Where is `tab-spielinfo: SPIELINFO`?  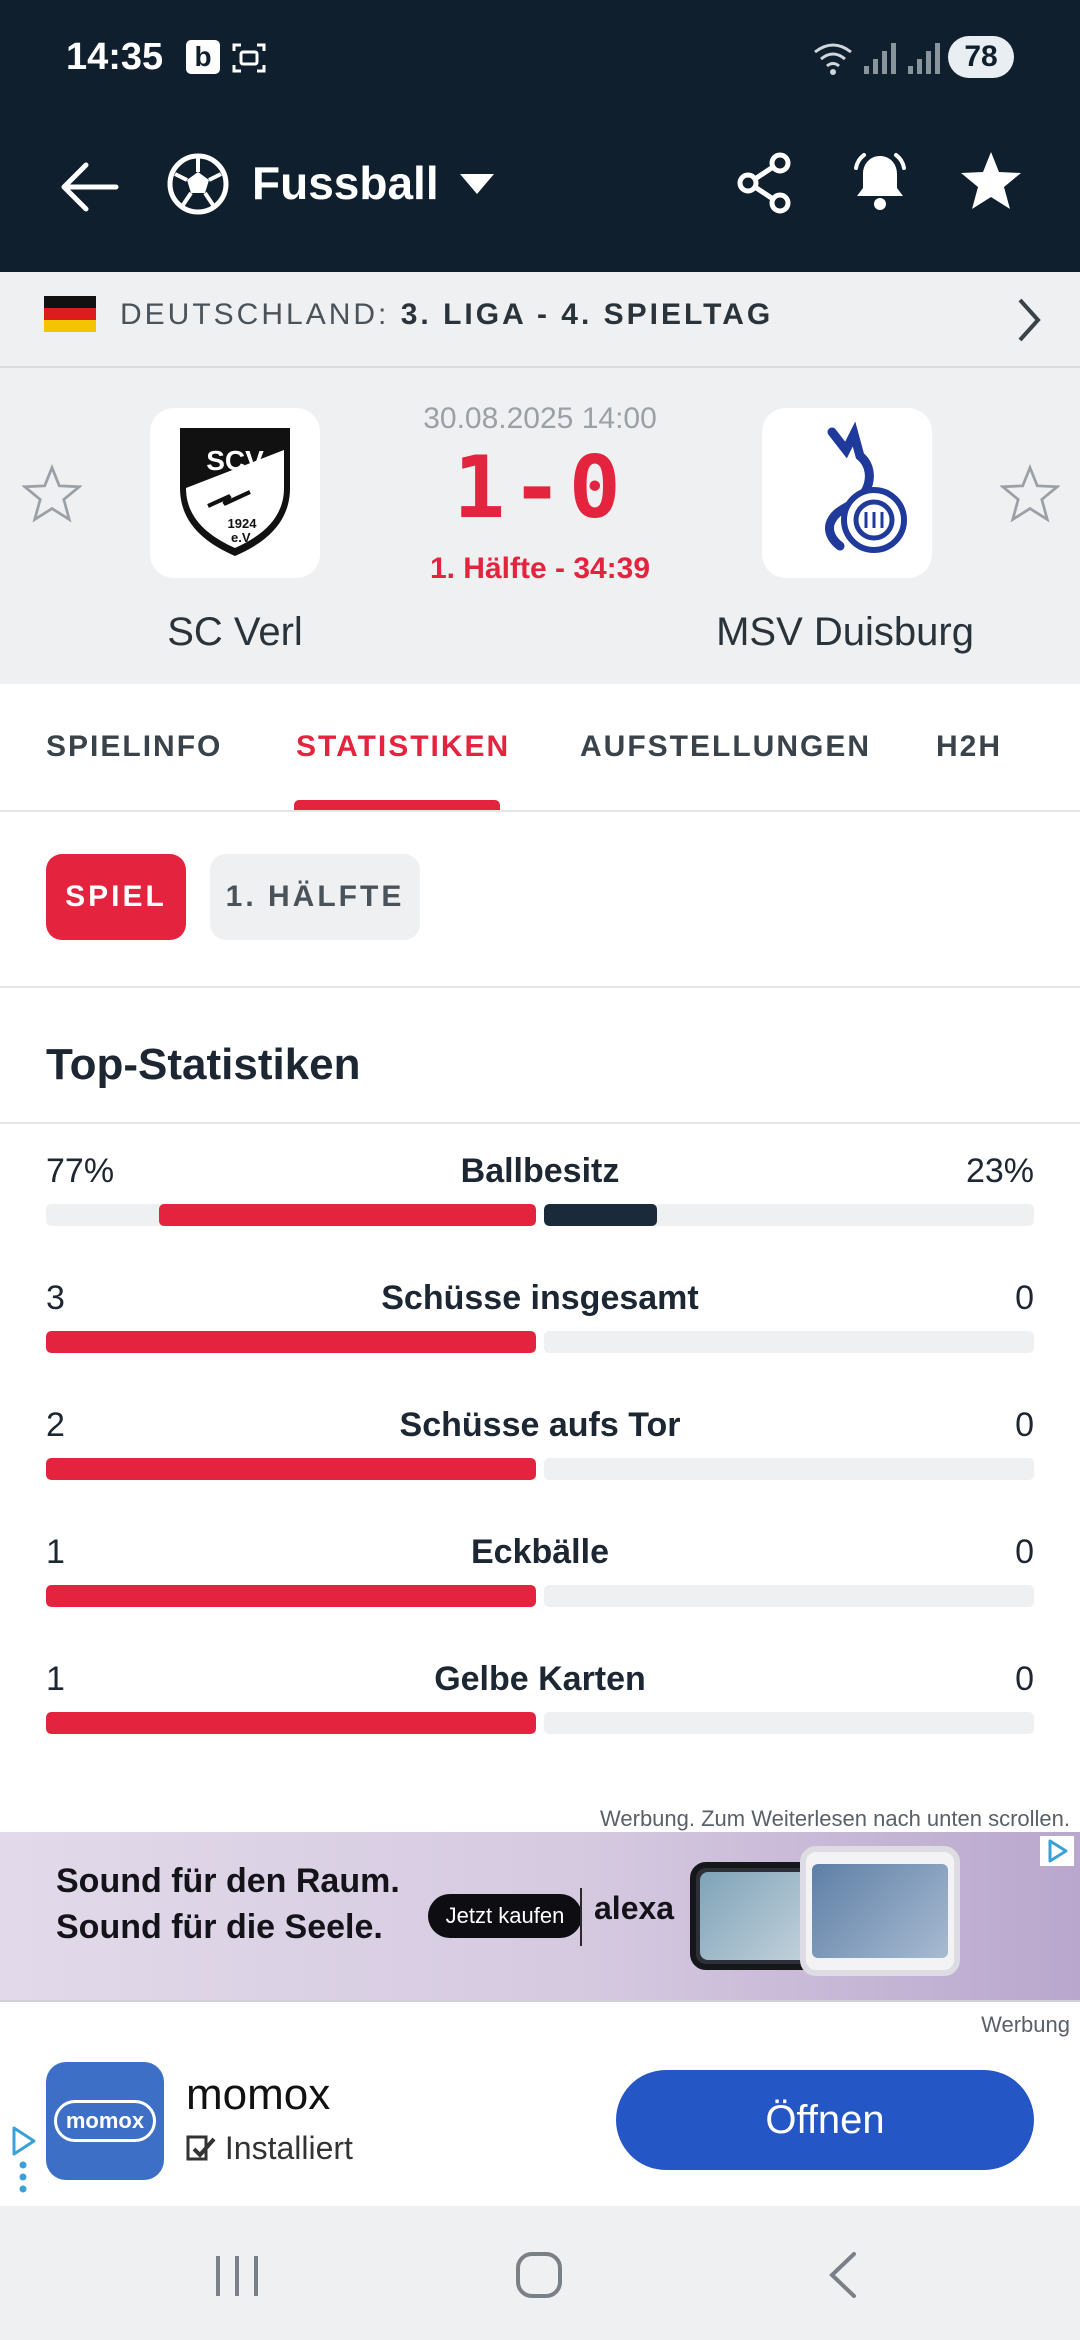
tab-spielinfo: SPIELINFO is located at coordinates (134, 746).